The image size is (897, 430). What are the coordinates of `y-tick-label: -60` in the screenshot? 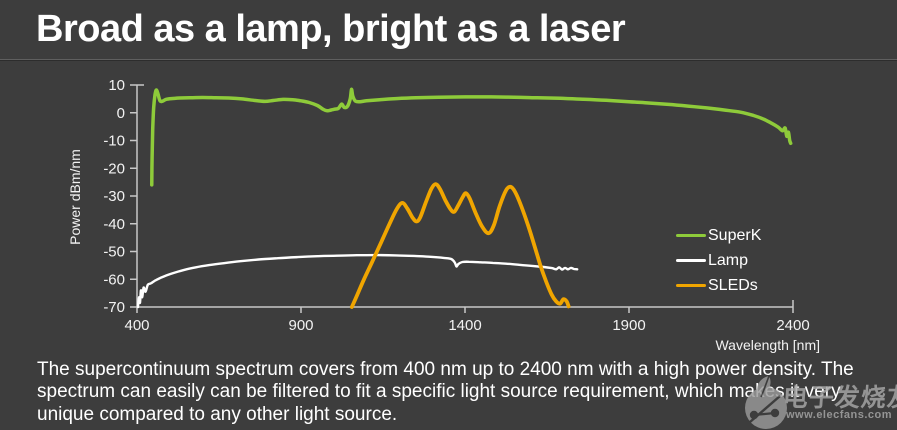 It's located at (114, 279).